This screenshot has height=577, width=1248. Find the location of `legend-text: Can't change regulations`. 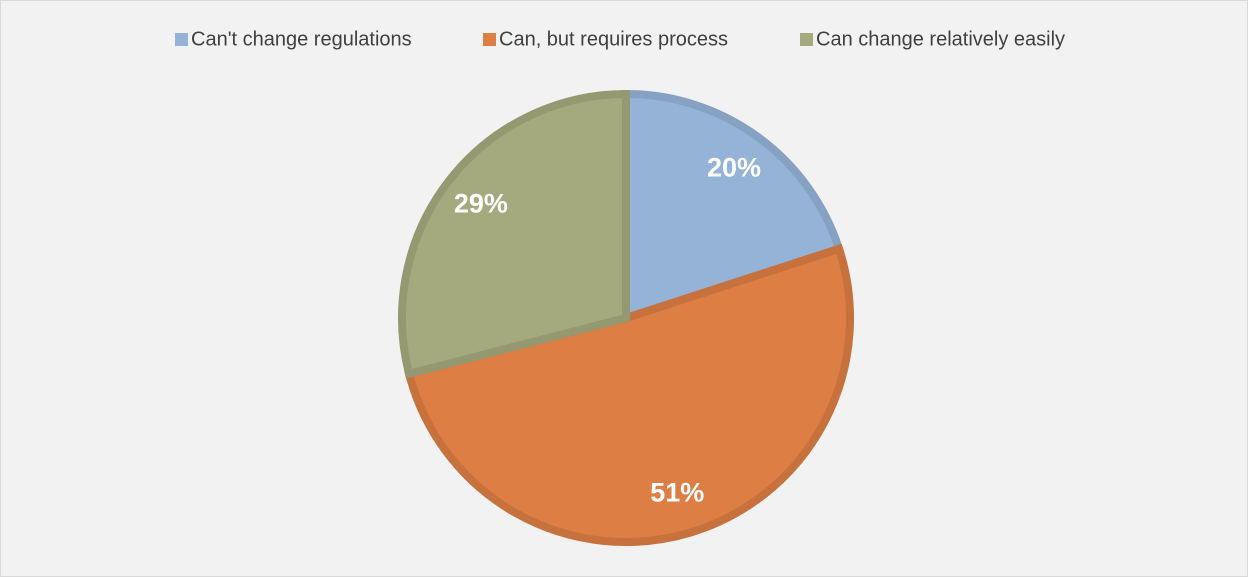

legend-text: Can't change regulations is located at coordinates (301, 39).